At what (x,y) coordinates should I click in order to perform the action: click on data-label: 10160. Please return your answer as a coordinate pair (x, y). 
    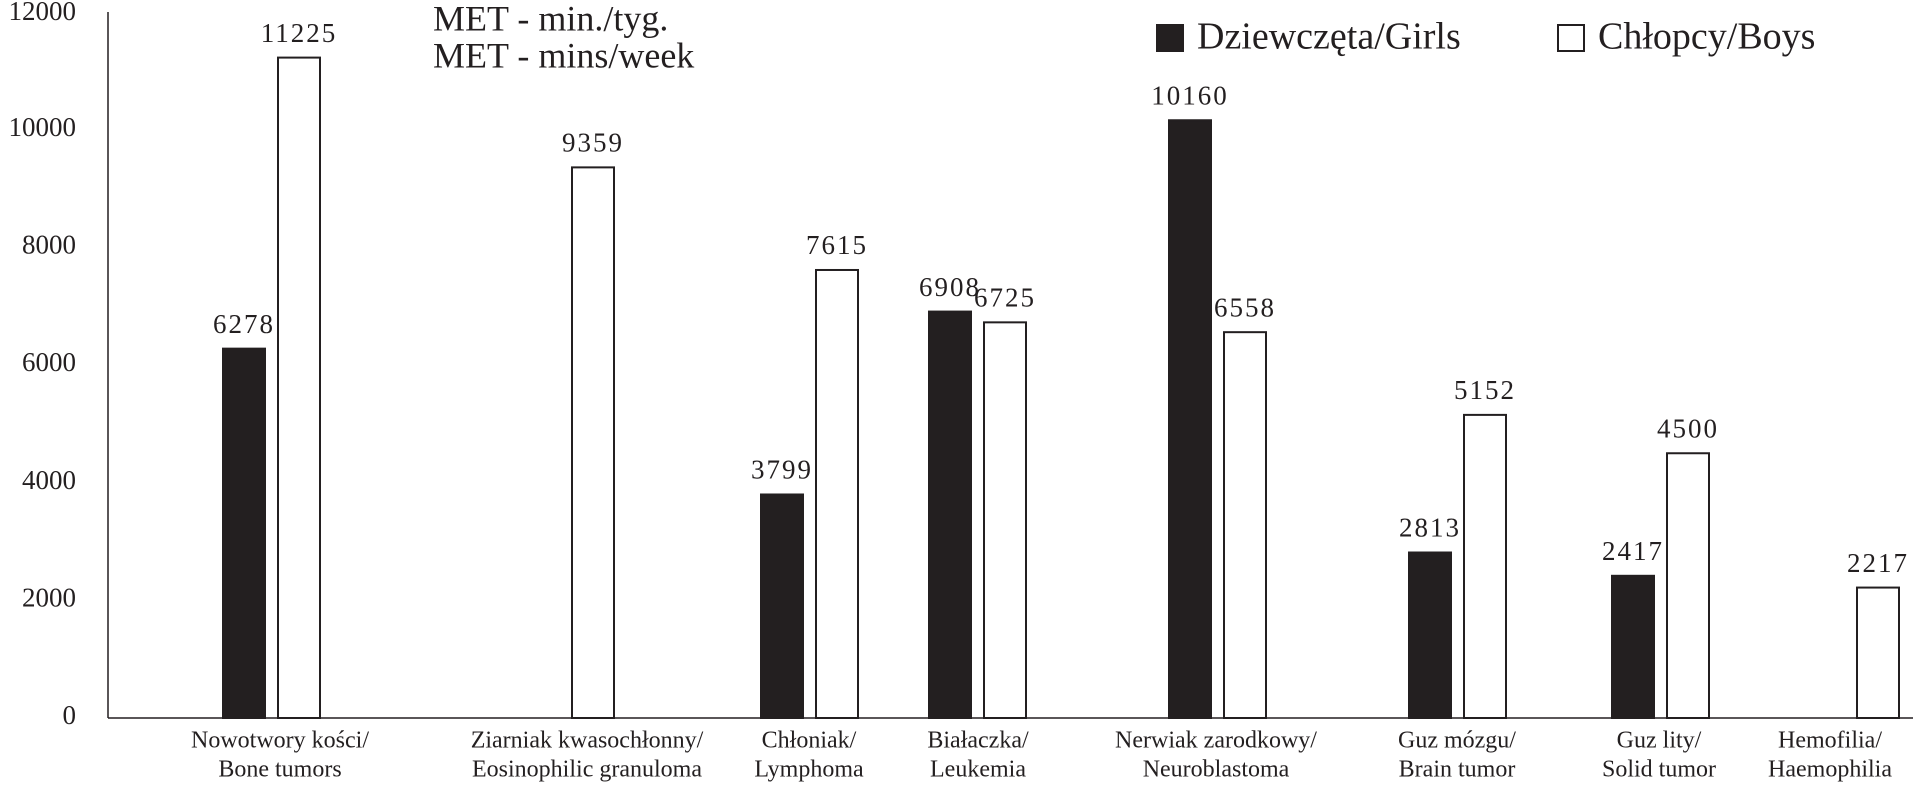
    Looking at the image, I should click on (1190, 95).